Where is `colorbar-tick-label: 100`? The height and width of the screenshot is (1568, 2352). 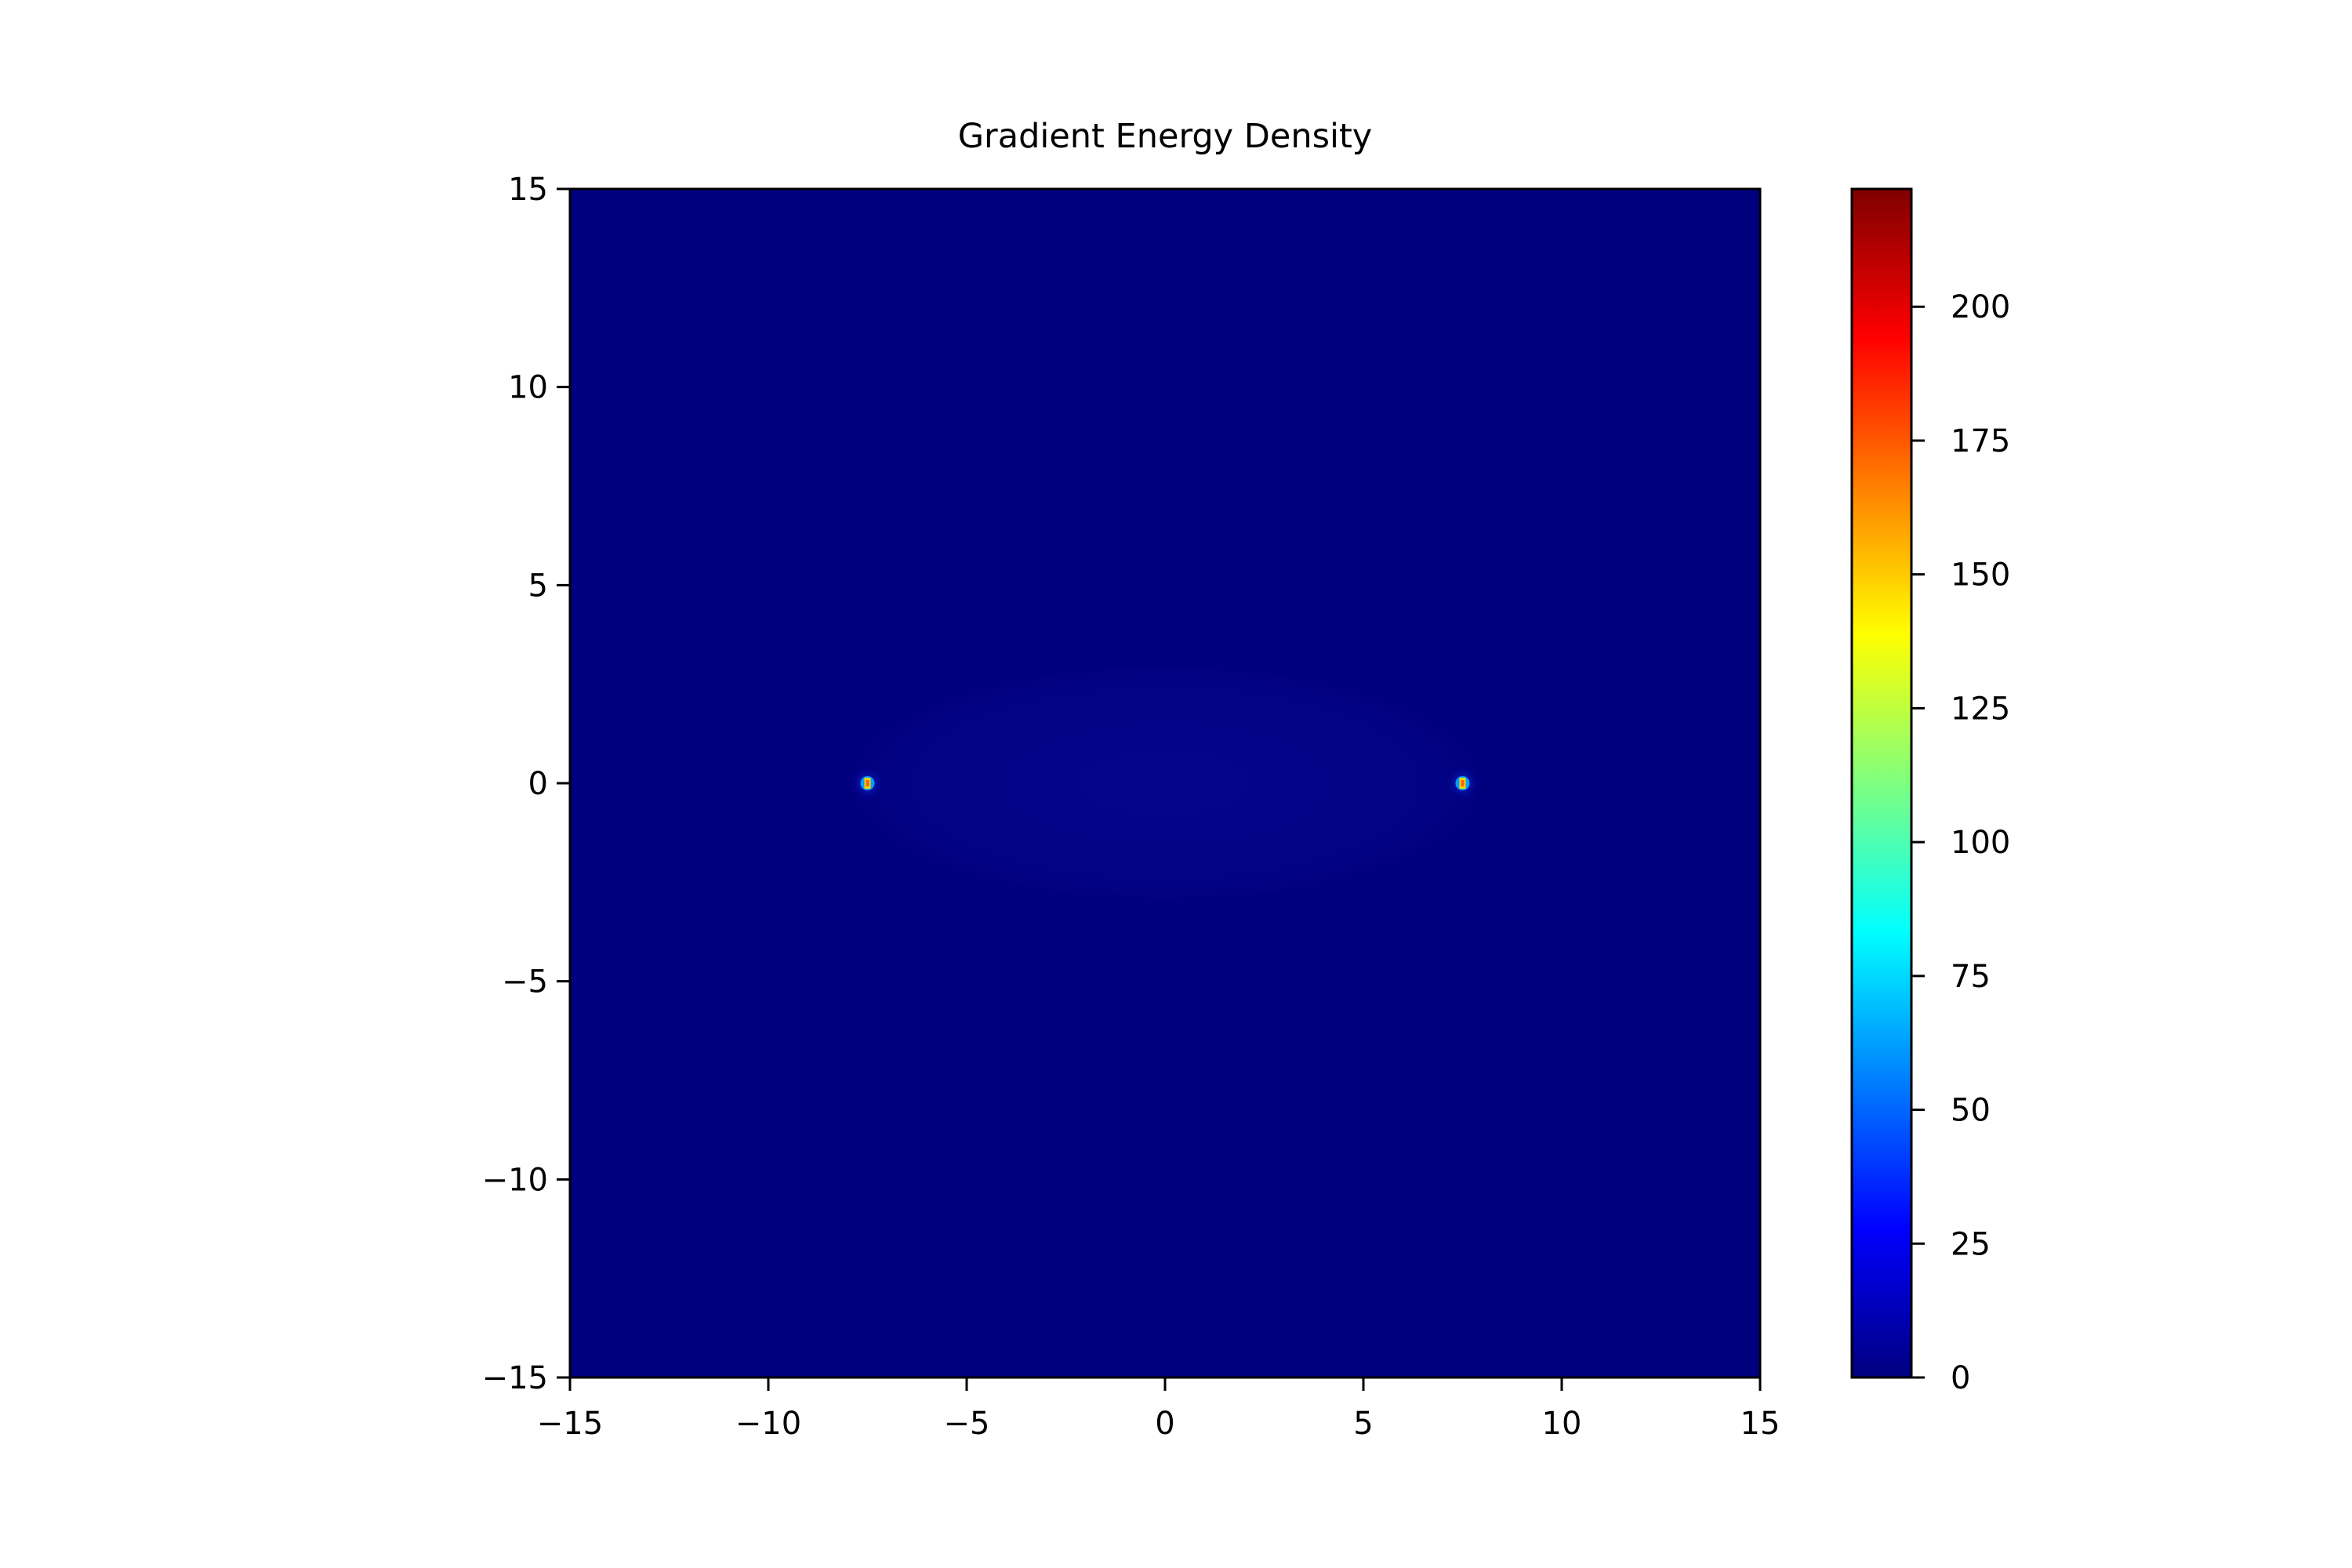 colorbar-tick-label: 100 is located at coordinates (1980, 843).